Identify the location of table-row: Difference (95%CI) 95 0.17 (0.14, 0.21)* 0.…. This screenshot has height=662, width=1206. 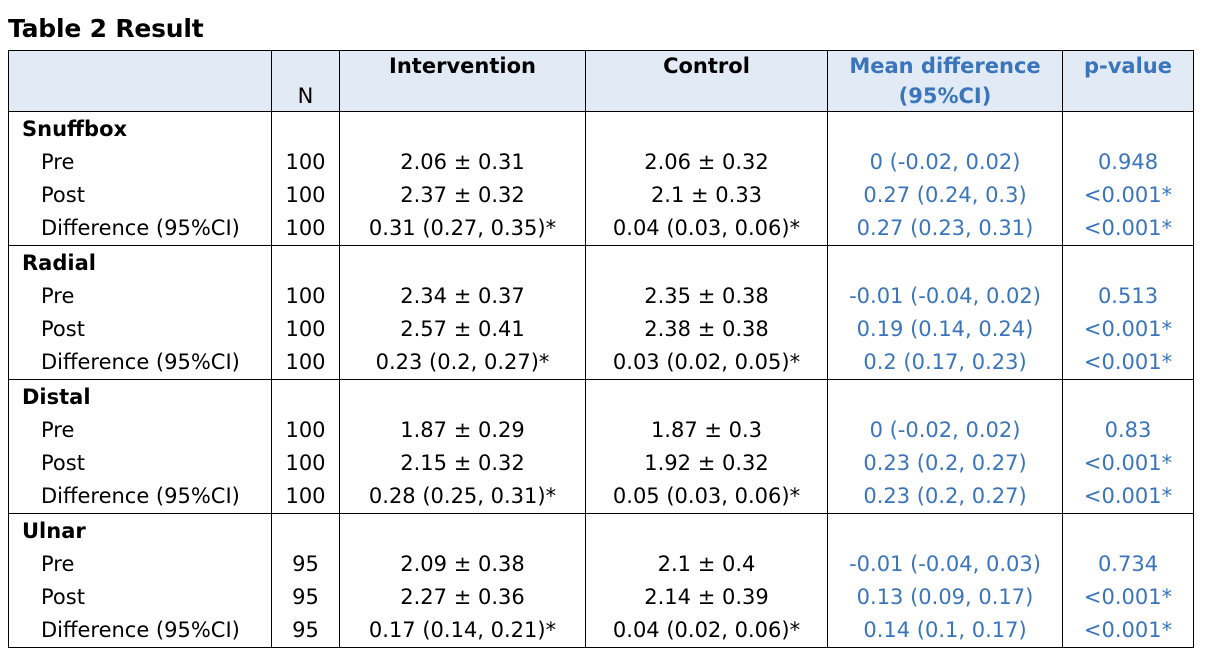
(601, 631).